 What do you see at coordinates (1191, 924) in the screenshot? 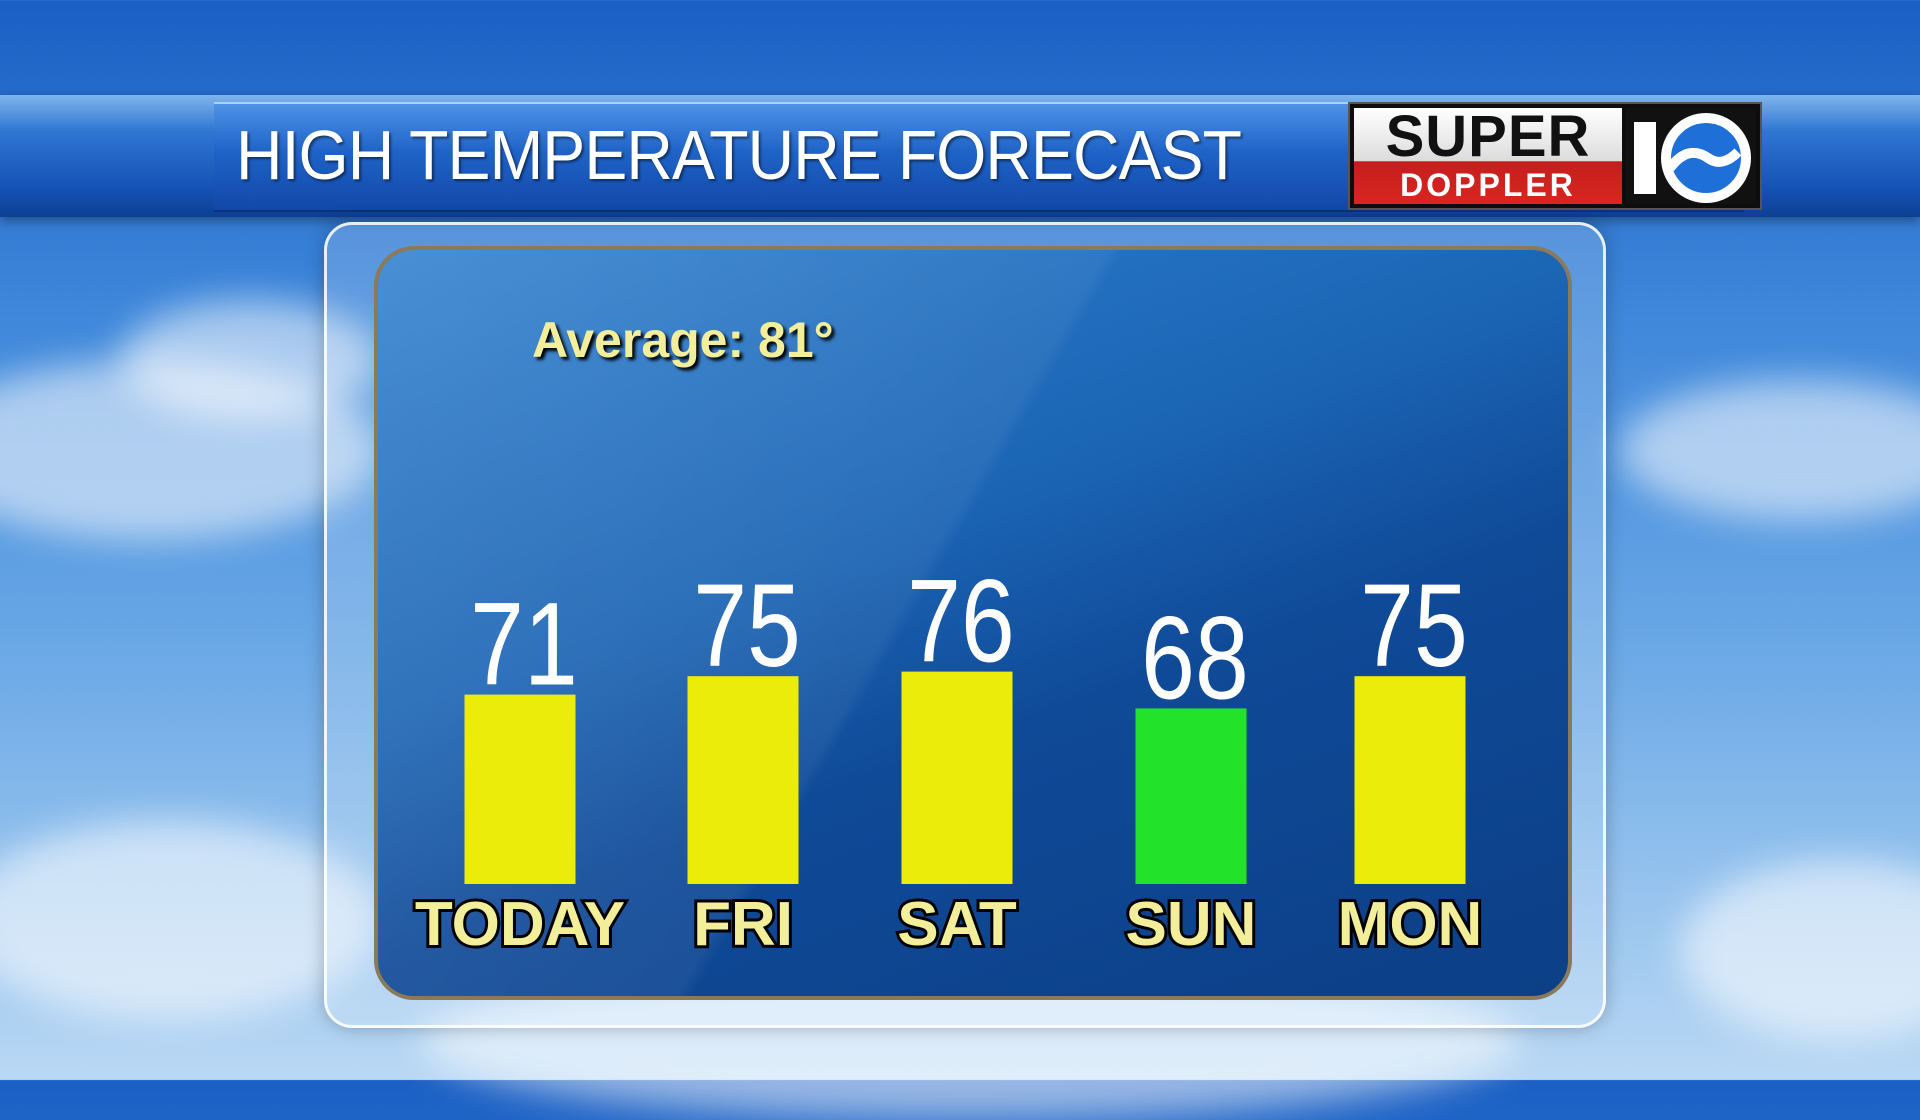
I see `day-label-sun: SUN` at bounding box center [1191, 924].